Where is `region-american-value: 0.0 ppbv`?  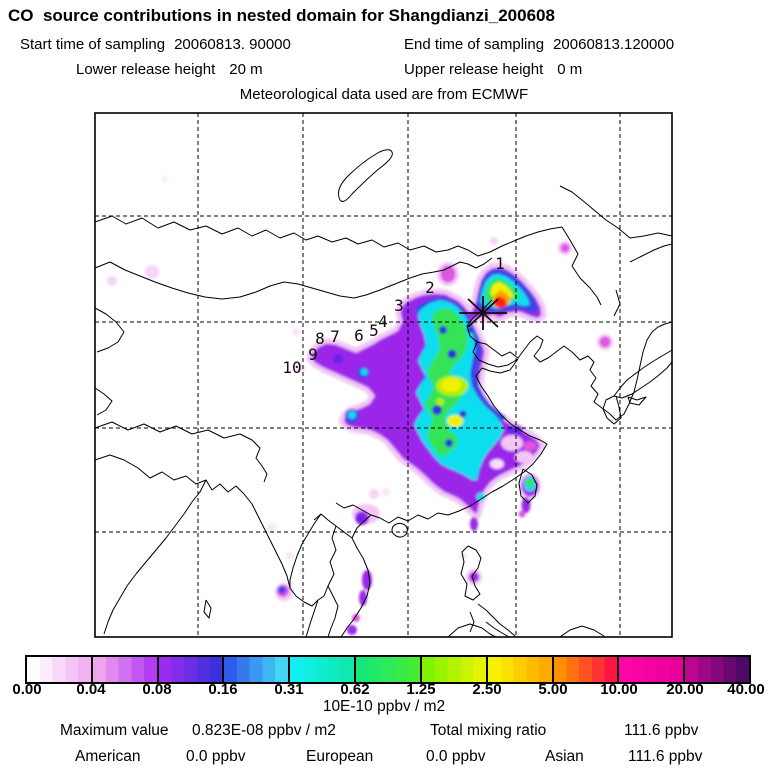
region-american-value: 0.0 ppbv is located at coordinates (216, 756).